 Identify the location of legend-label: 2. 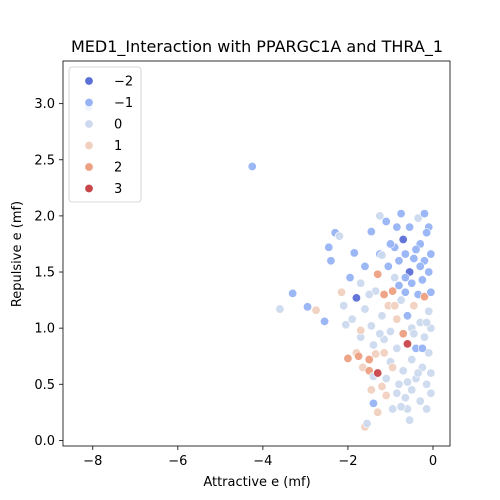
(118, 168).